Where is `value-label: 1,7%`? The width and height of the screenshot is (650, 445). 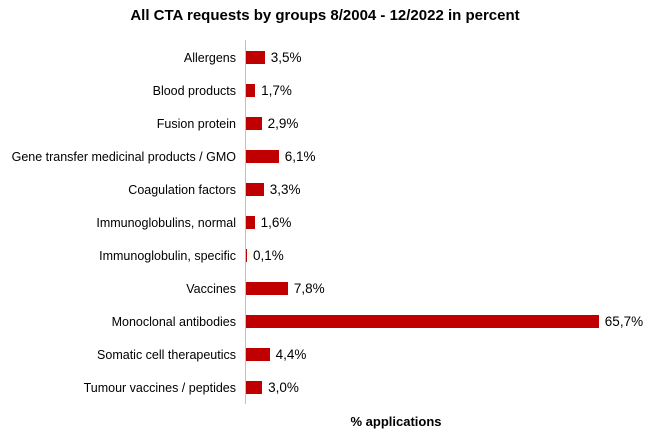 value-label: 1,7% is located at coordinates (276, 90).